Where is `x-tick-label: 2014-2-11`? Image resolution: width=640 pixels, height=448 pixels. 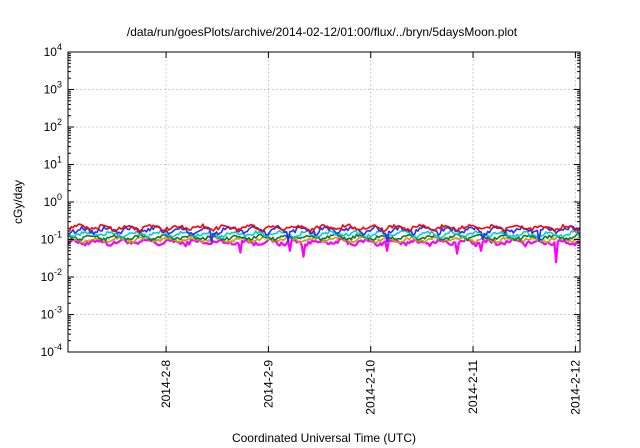 x-tick-label: 2014-2-11 is located at coordinates (473, 387).